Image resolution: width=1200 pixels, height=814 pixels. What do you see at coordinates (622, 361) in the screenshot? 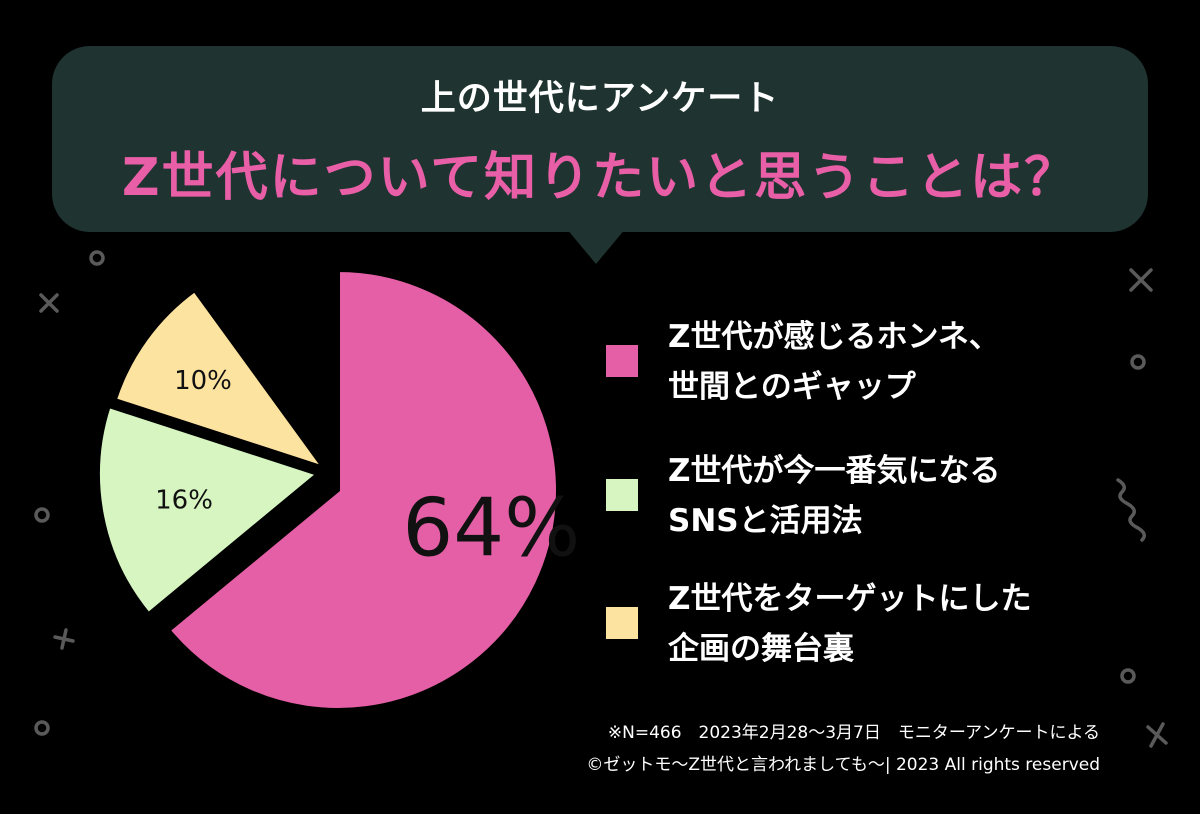
I see `legend-swatch-pink` at bounding box center [622, 361].